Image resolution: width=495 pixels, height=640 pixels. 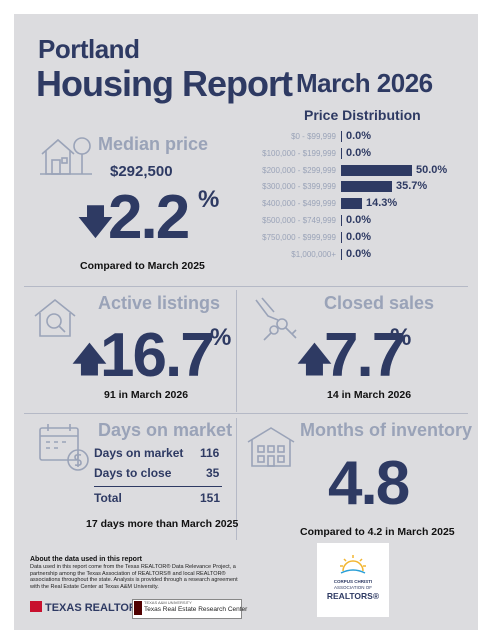 I want to click on days-on-market-caption: 17 days more than March 2025, so click(x=162, y=524).